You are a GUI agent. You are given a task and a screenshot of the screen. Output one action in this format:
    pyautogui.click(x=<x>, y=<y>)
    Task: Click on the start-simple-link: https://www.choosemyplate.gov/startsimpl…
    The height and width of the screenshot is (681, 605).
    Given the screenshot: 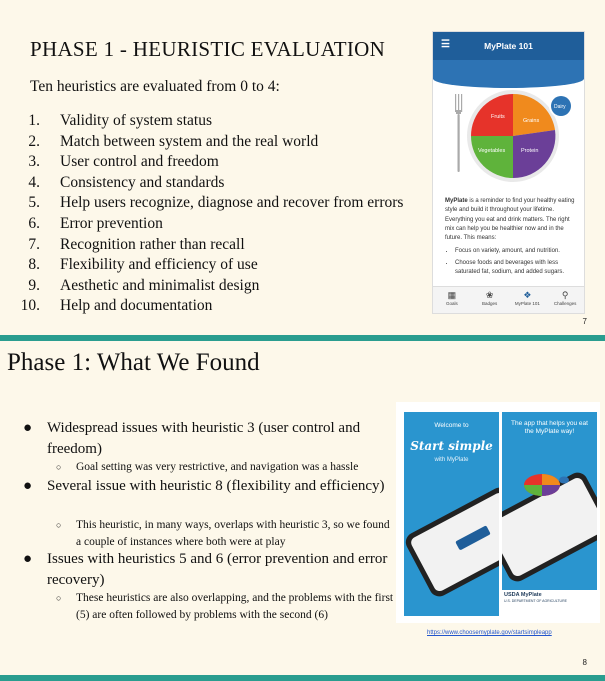 What is the action you would take?
    pyautogui.click(x=489, y=633)
    